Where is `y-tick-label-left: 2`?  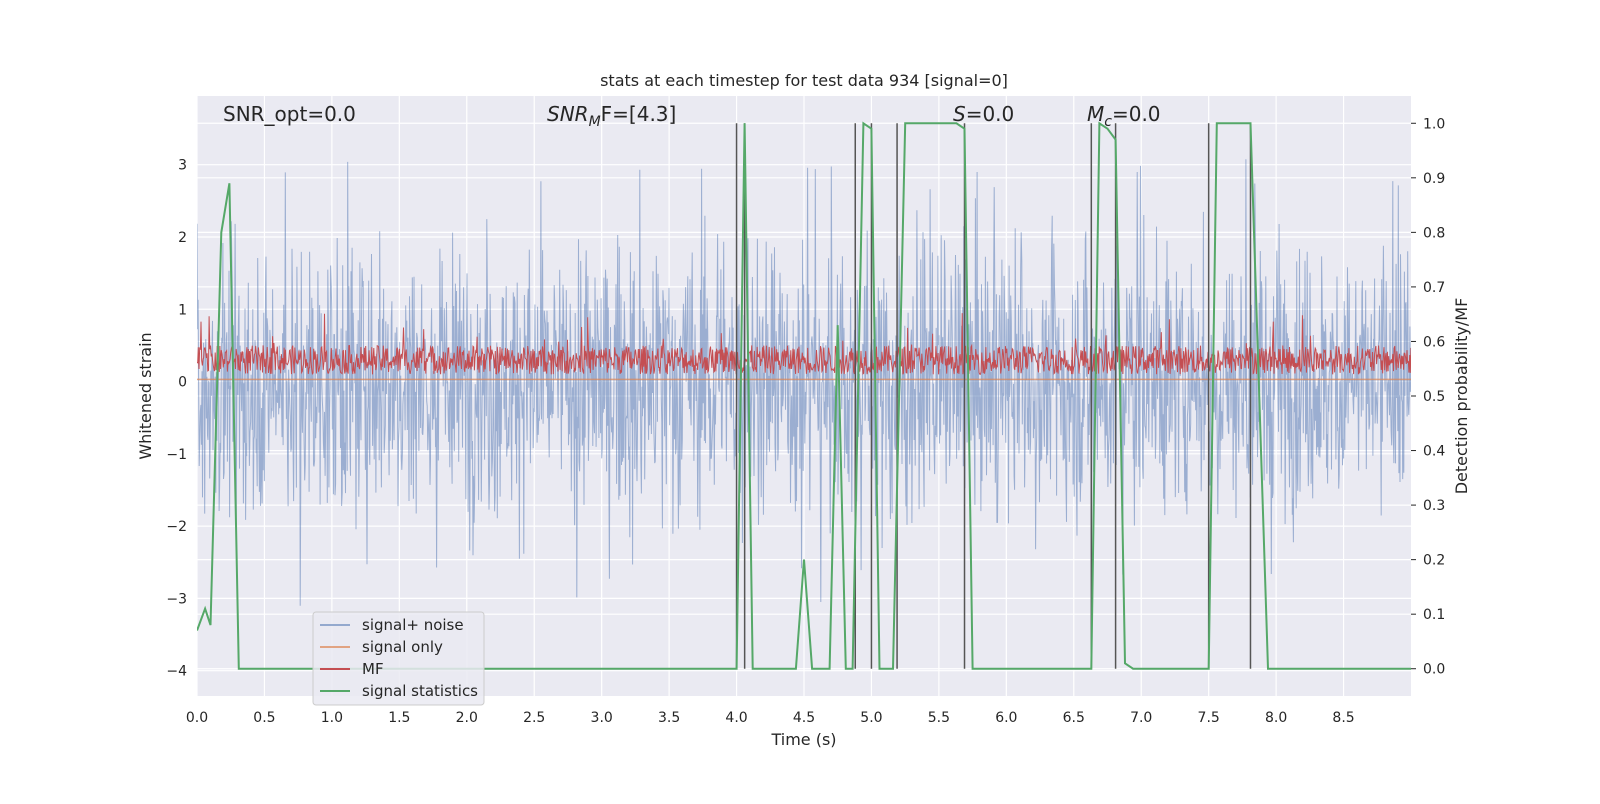 y-tick-label-left: 2 is located at coordinates (182, 238).